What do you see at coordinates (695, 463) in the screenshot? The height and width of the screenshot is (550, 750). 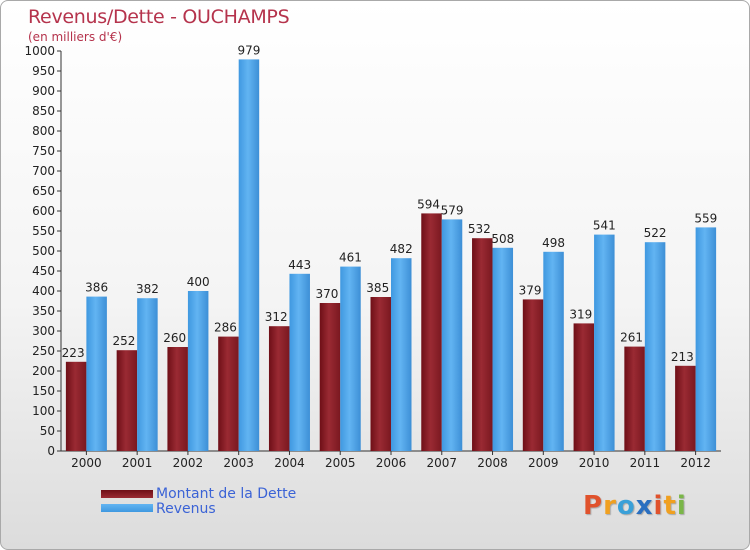 I see `x-tick-label: 2012` at bounding box center [695, 463].